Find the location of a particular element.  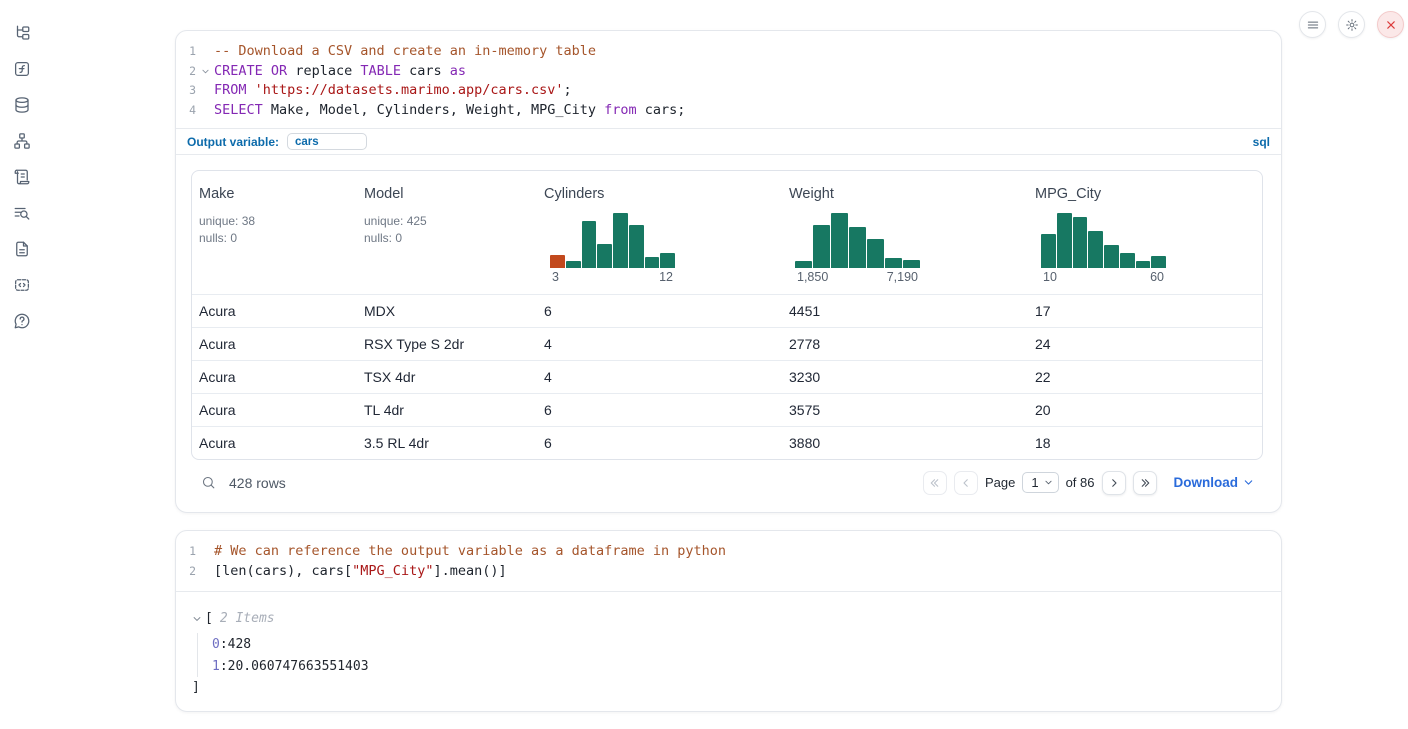

code-token: FROM is located at coordinates (230, 90).